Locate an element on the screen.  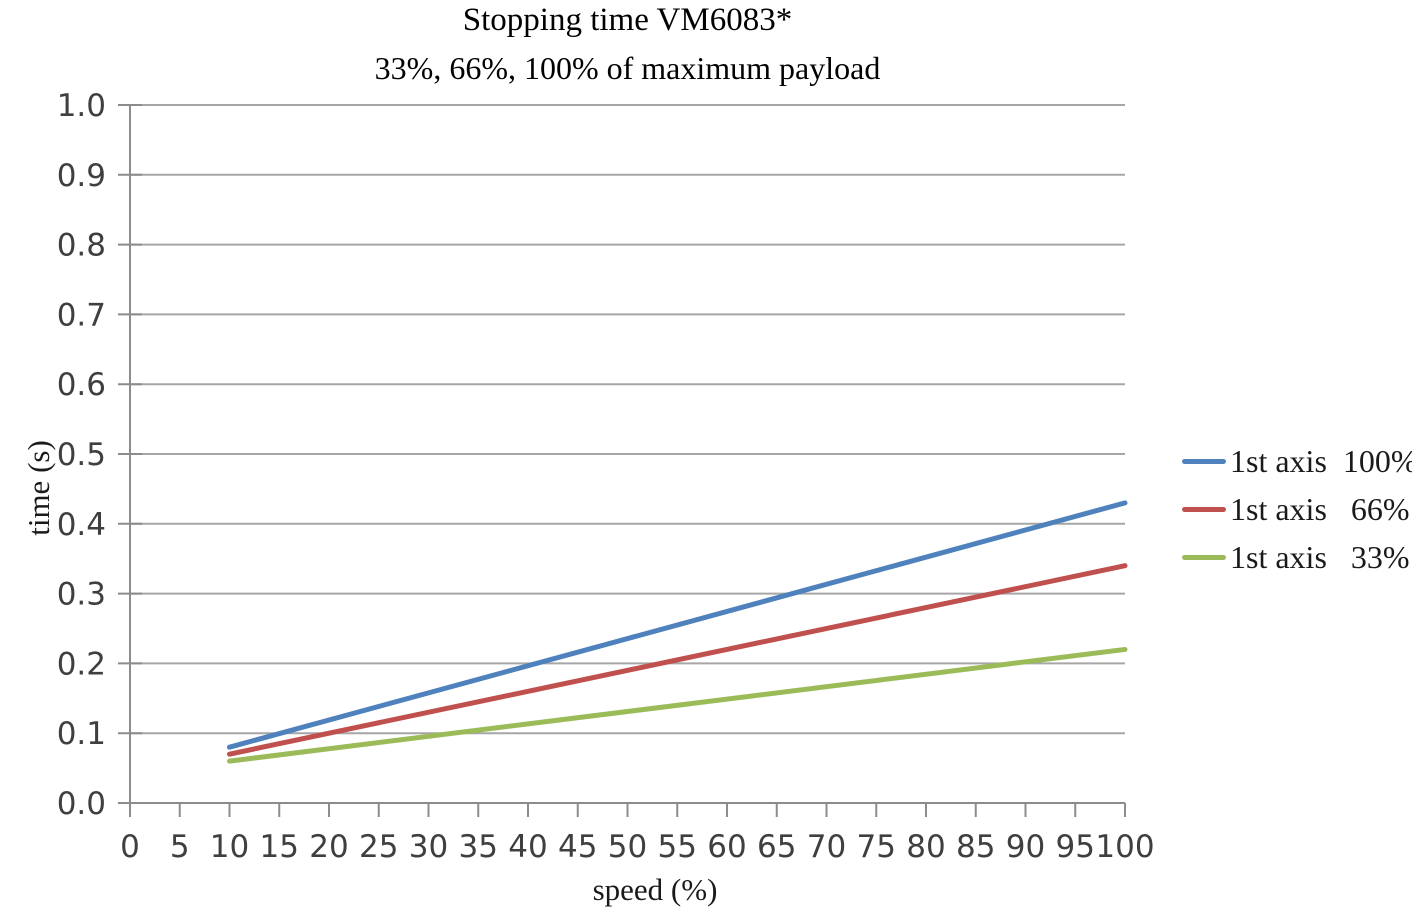
x-tick-label: 50 is located at coordinates (627, 847).